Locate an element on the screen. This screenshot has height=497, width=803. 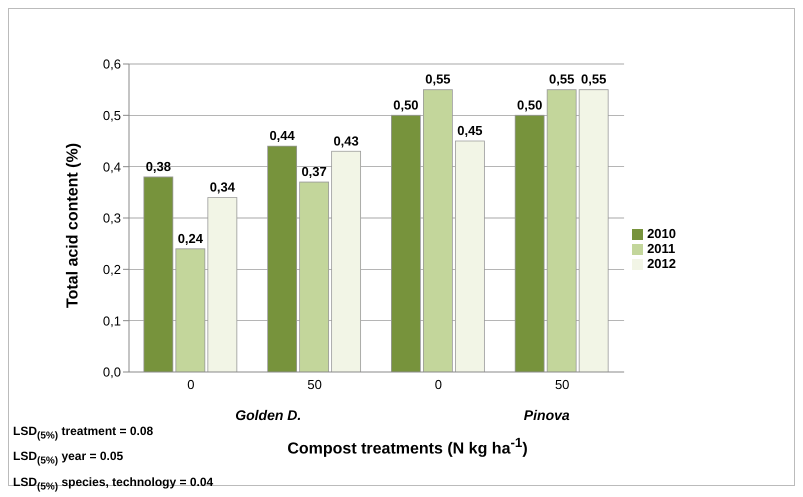
data-label: 0,44 is located at coordinates (282, 136).